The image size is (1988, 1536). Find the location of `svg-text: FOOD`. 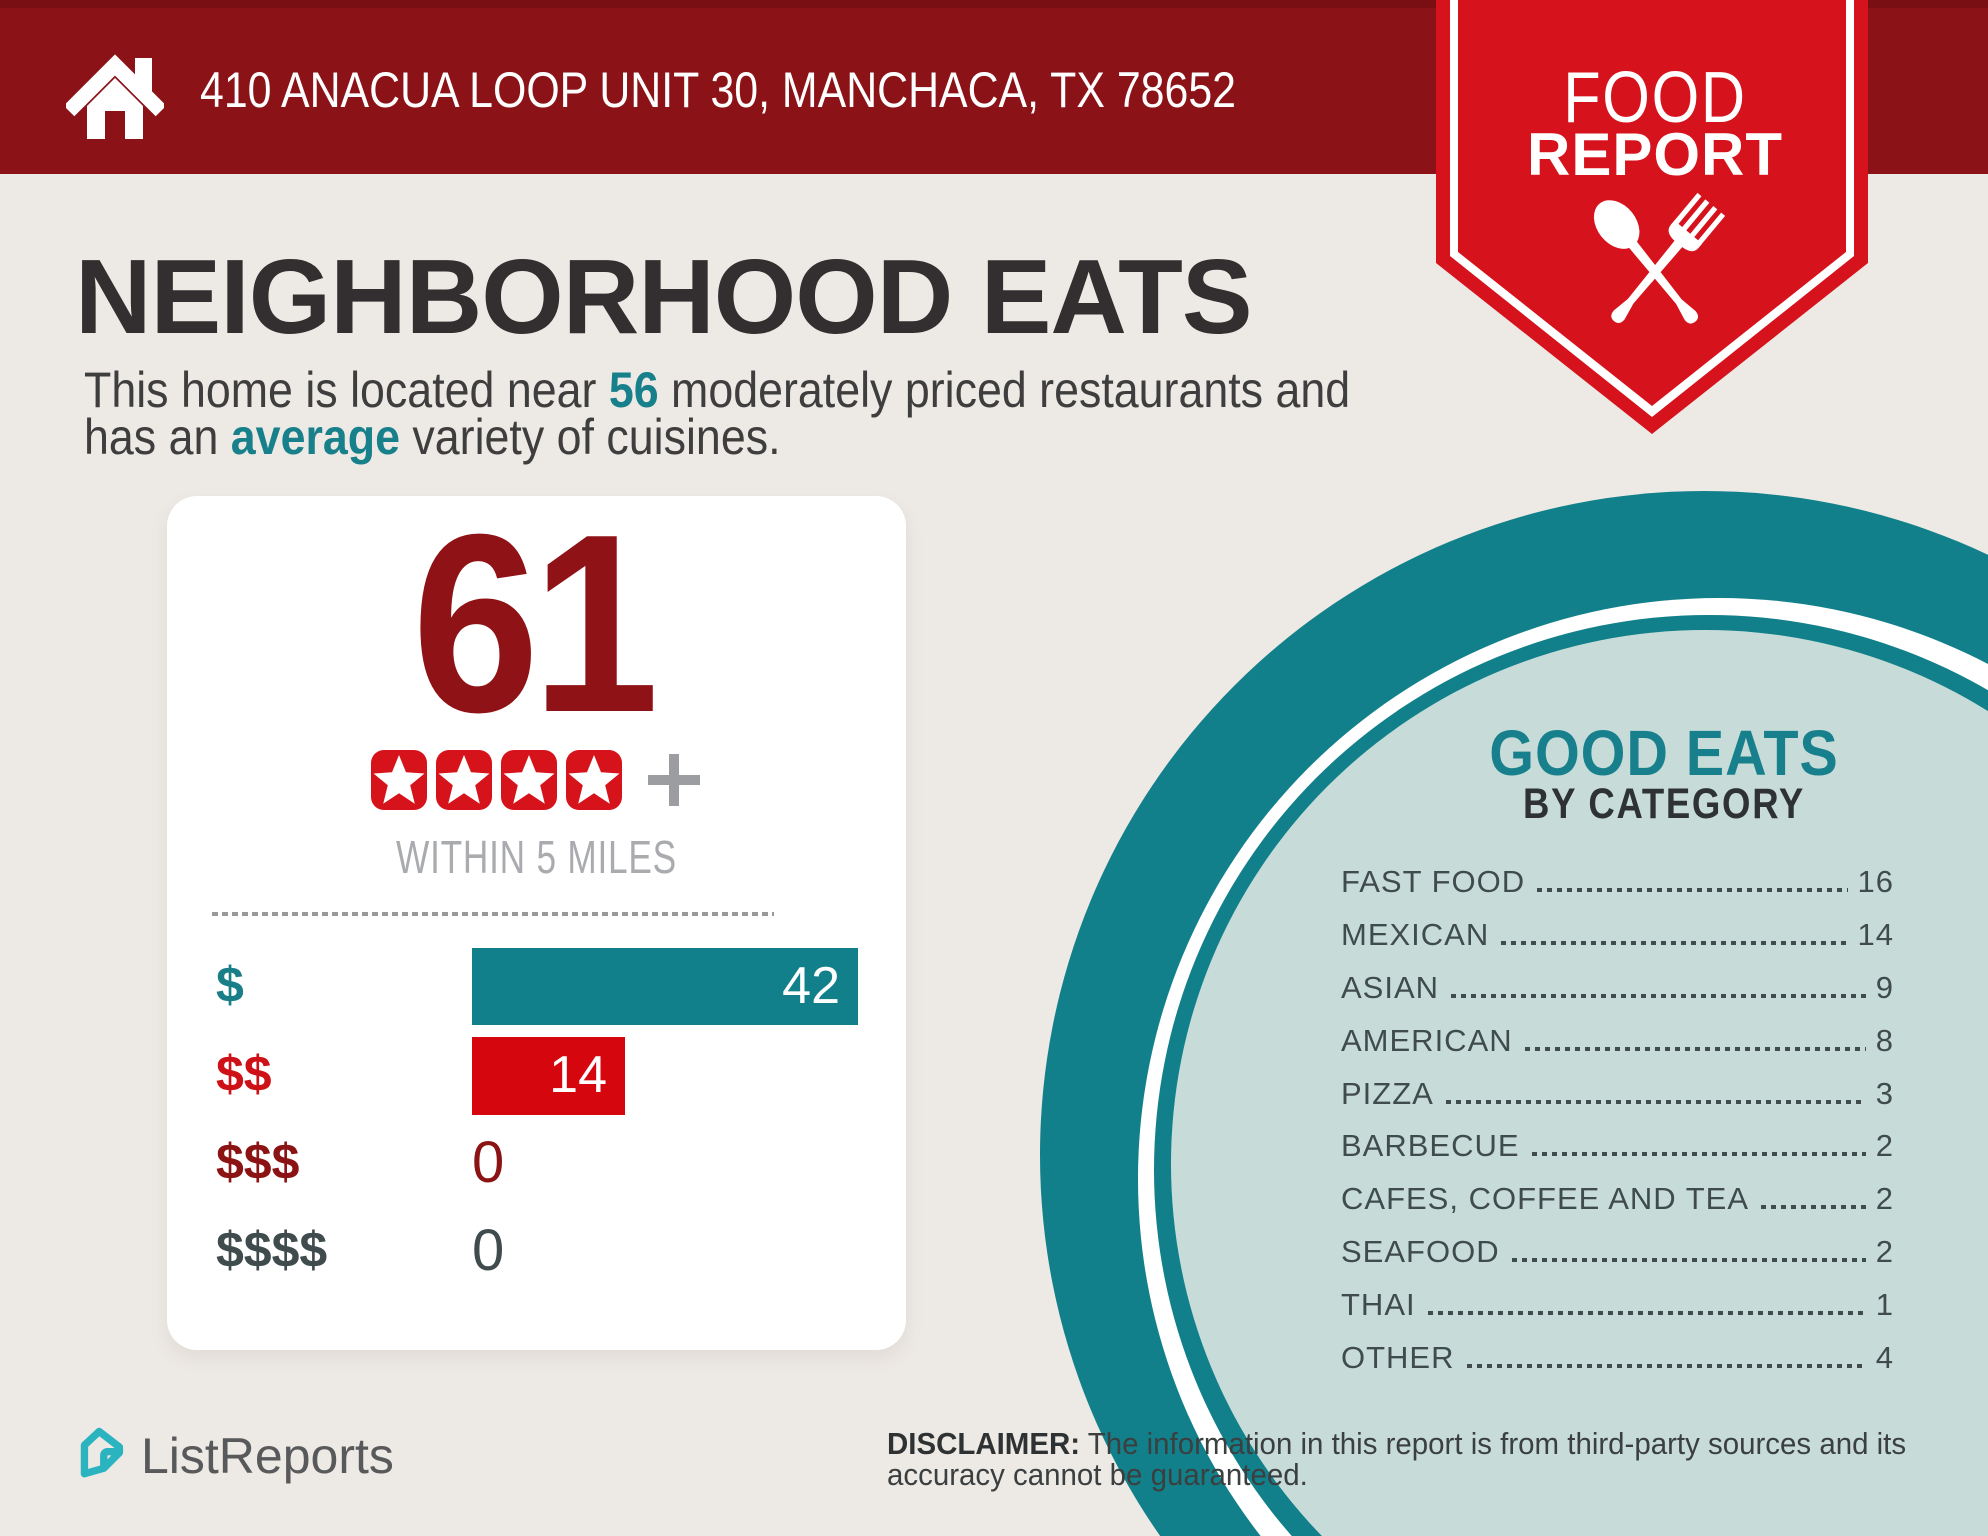

svg-text: FOOD is located at coordinates (1655, 98).